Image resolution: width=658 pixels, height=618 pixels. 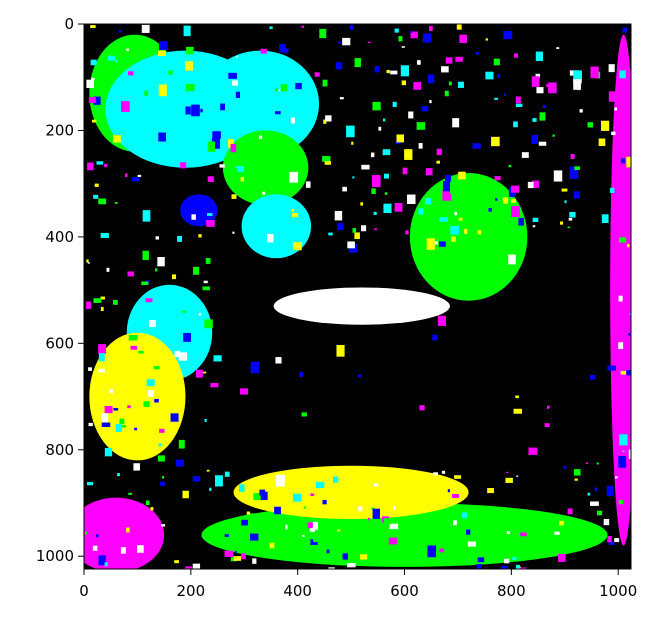 What do you see at coordinates (59, 343) in the screenshot?
I see `y-tick-label: 600` at bounding box center [59, 343].